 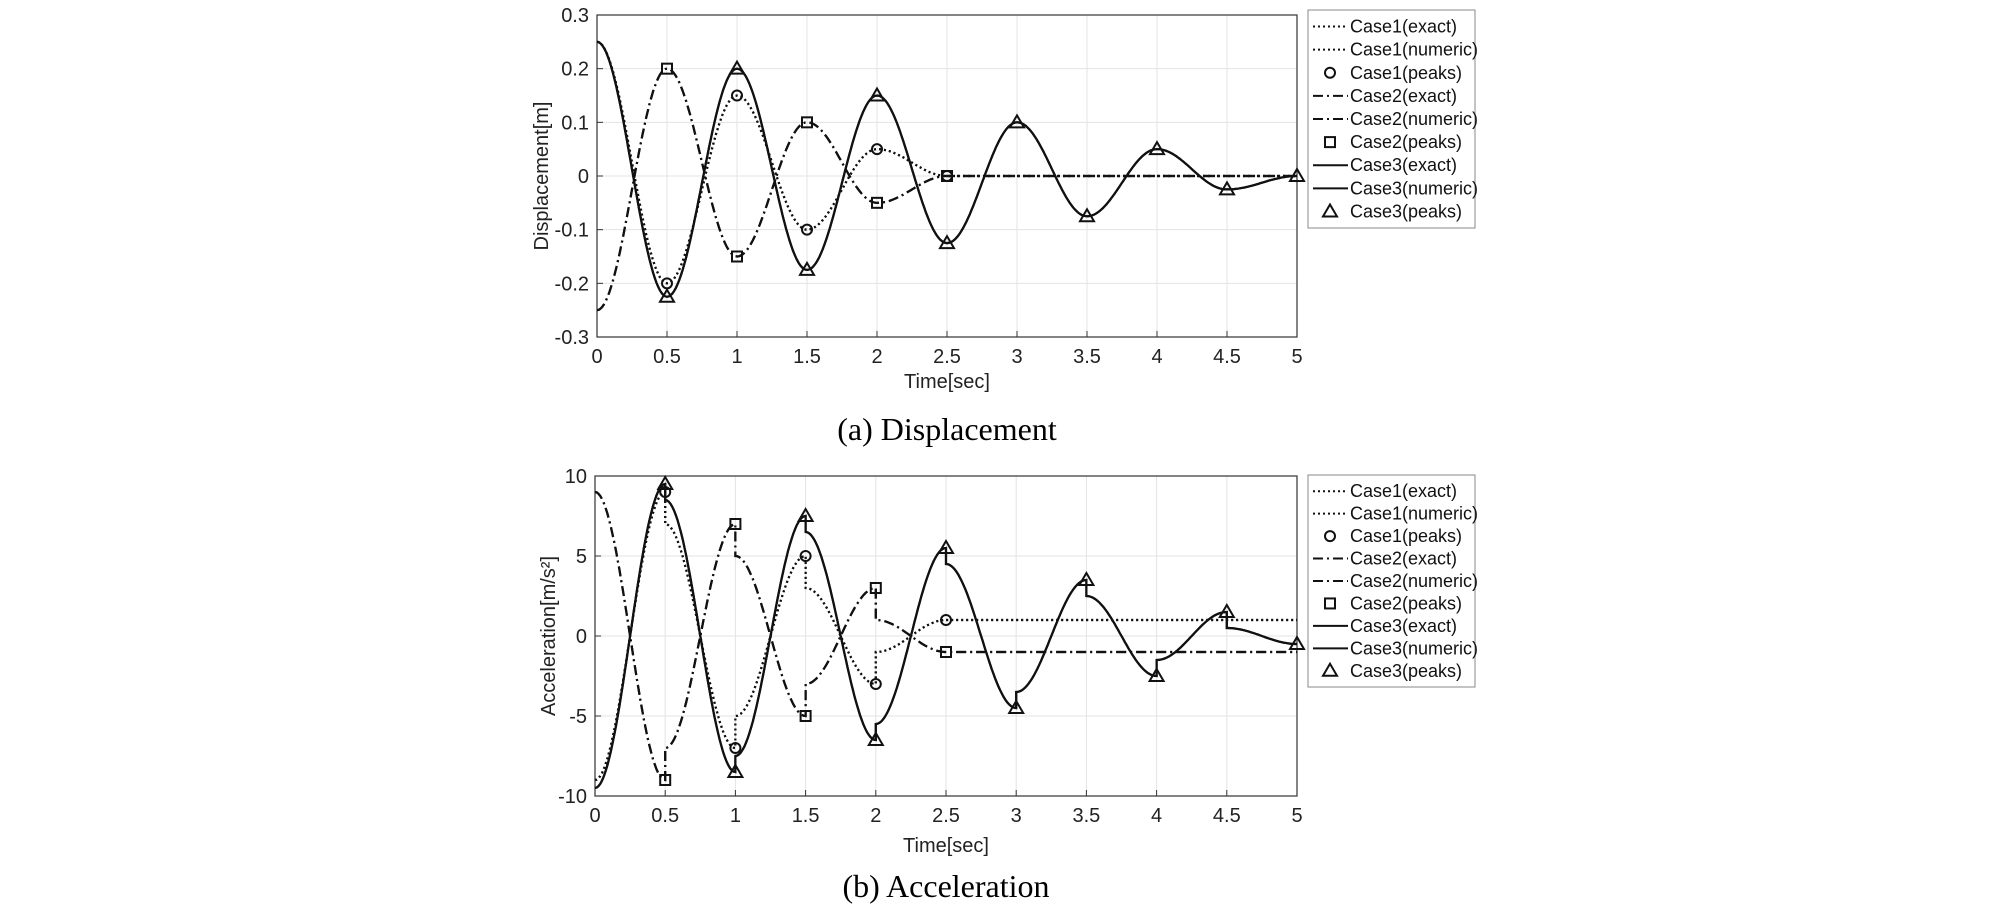 I want to click on x-tick-label: 2, so click(x=876, y=357).